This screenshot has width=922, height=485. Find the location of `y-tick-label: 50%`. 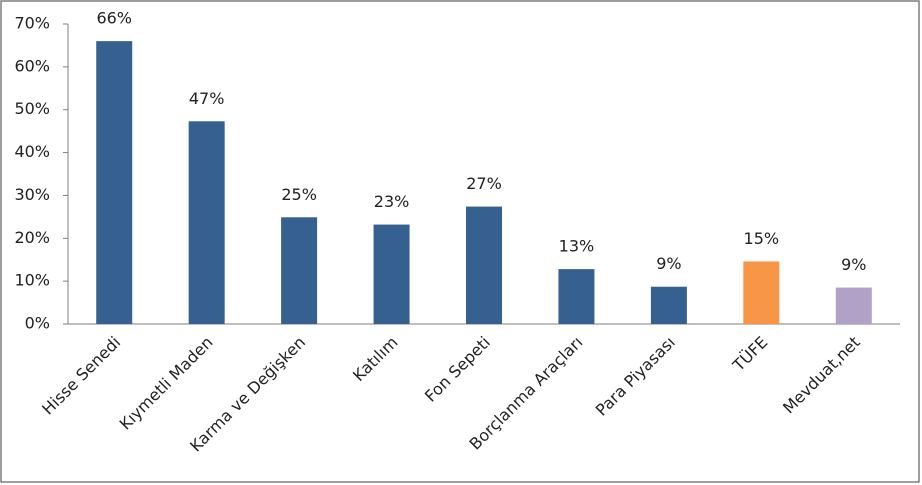

y-tick-label: 50% is located at coordinates (32, 108).